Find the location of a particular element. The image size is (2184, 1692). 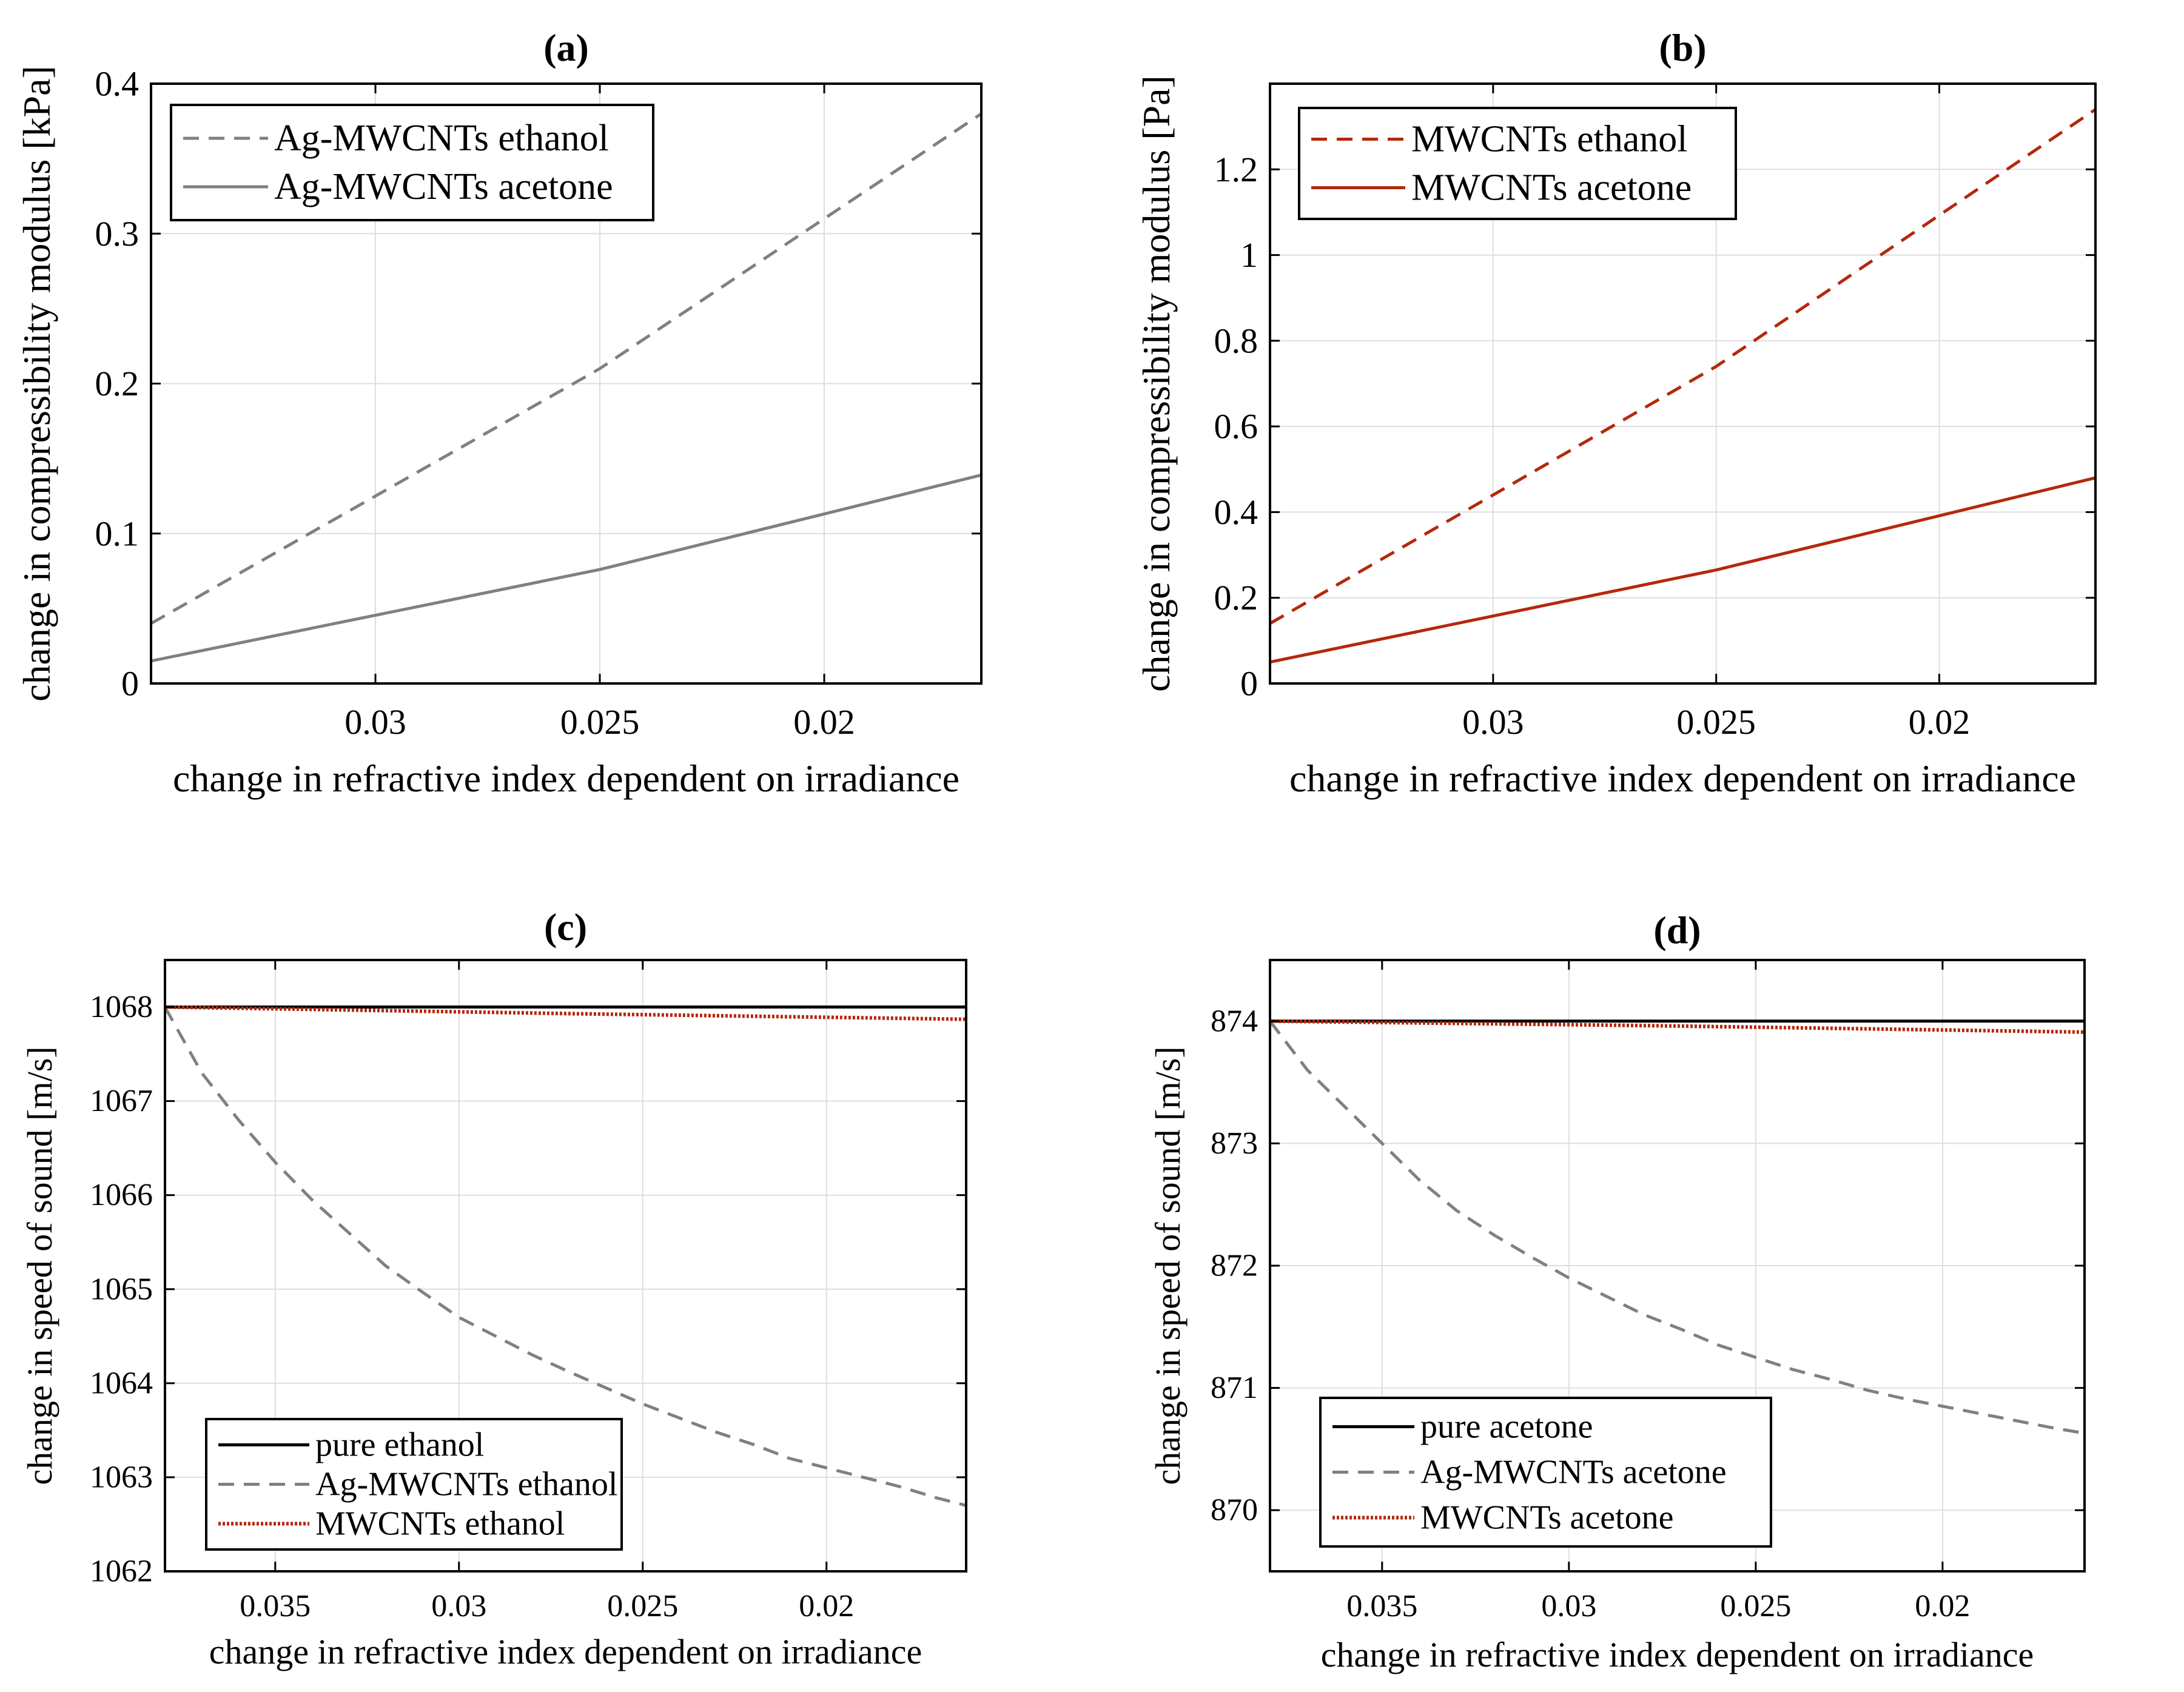

legend: Ag-MWCNTs ethanol Ag-MWCNTs acetone is located at coordinates (412, 163).